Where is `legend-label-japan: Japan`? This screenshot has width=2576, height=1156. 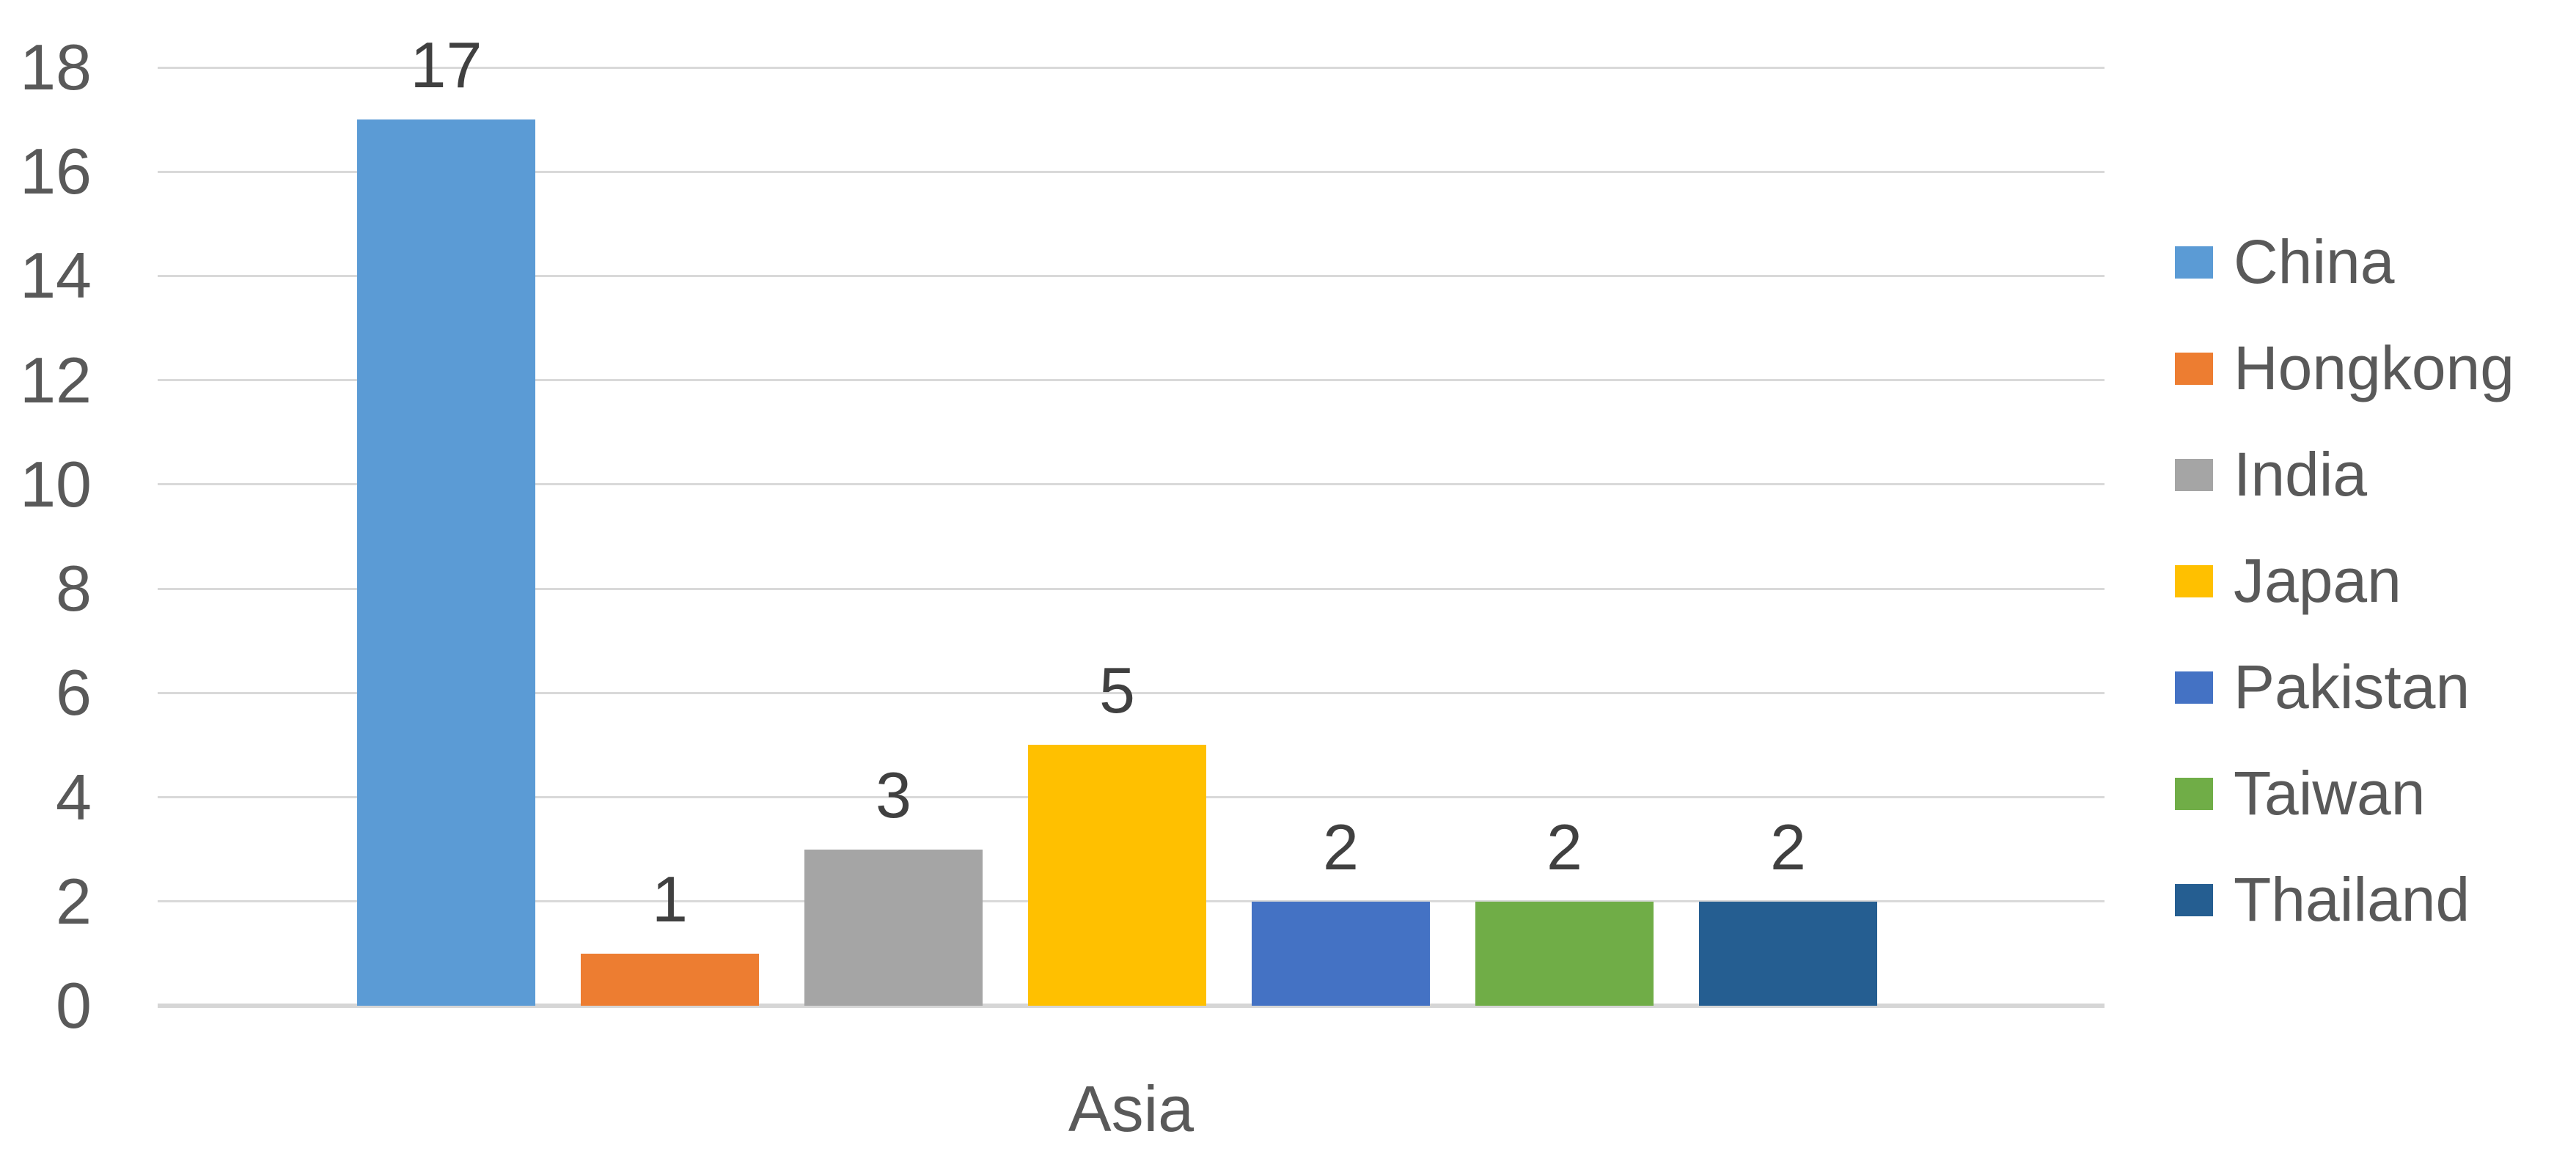 legend-label-japan: Japan is located at coordinates (2317, 580).